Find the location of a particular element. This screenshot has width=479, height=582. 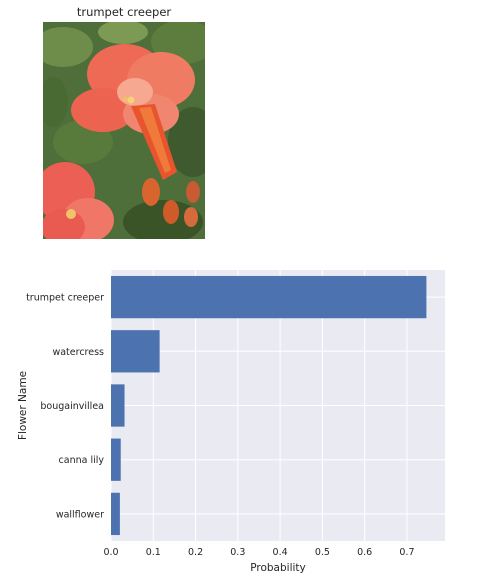

image-title: trumpet creeper is located at coordinates (124, 12).